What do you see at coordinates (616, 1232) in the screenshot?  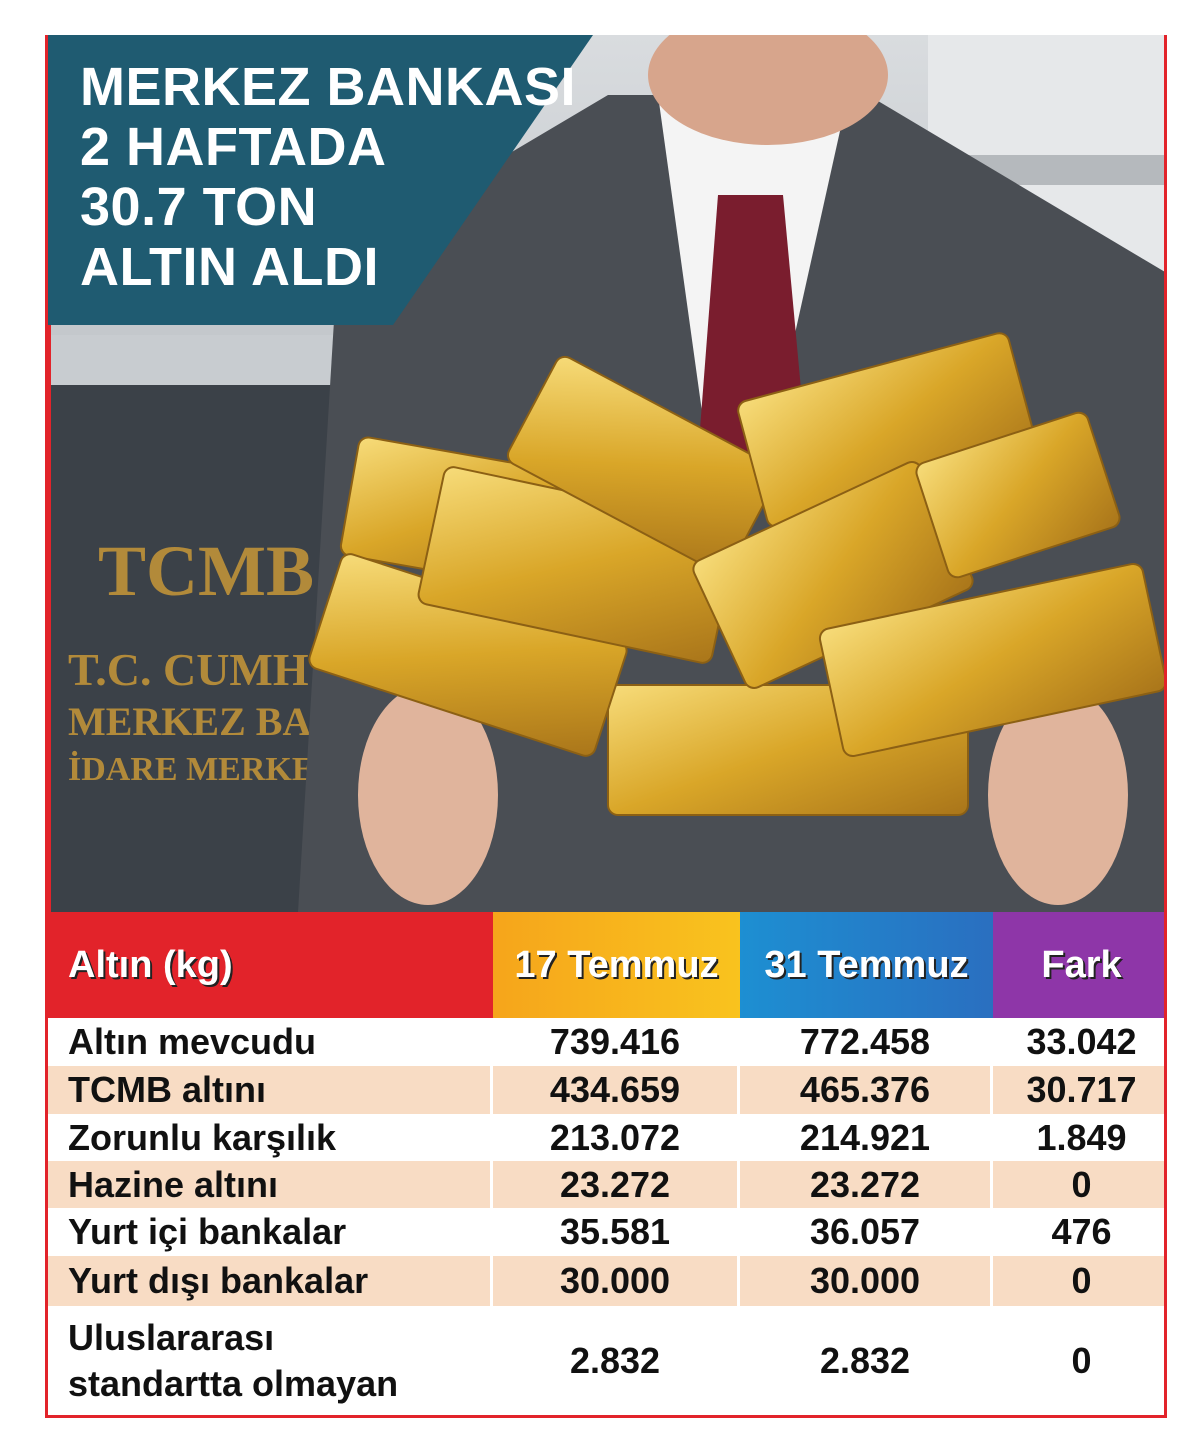 I see `cell-value: 35.581` at bounding box center [616, 1232].